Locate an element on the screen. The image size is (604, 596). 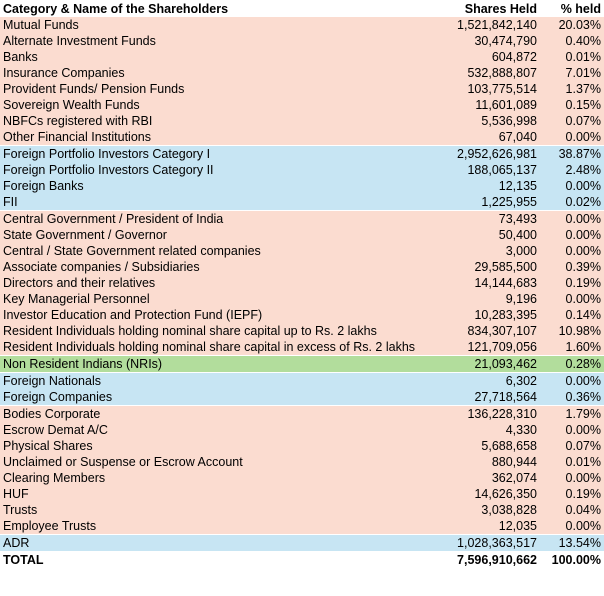
row-category-name: Key Managerial Personnel is located at coordinates (218, 299).